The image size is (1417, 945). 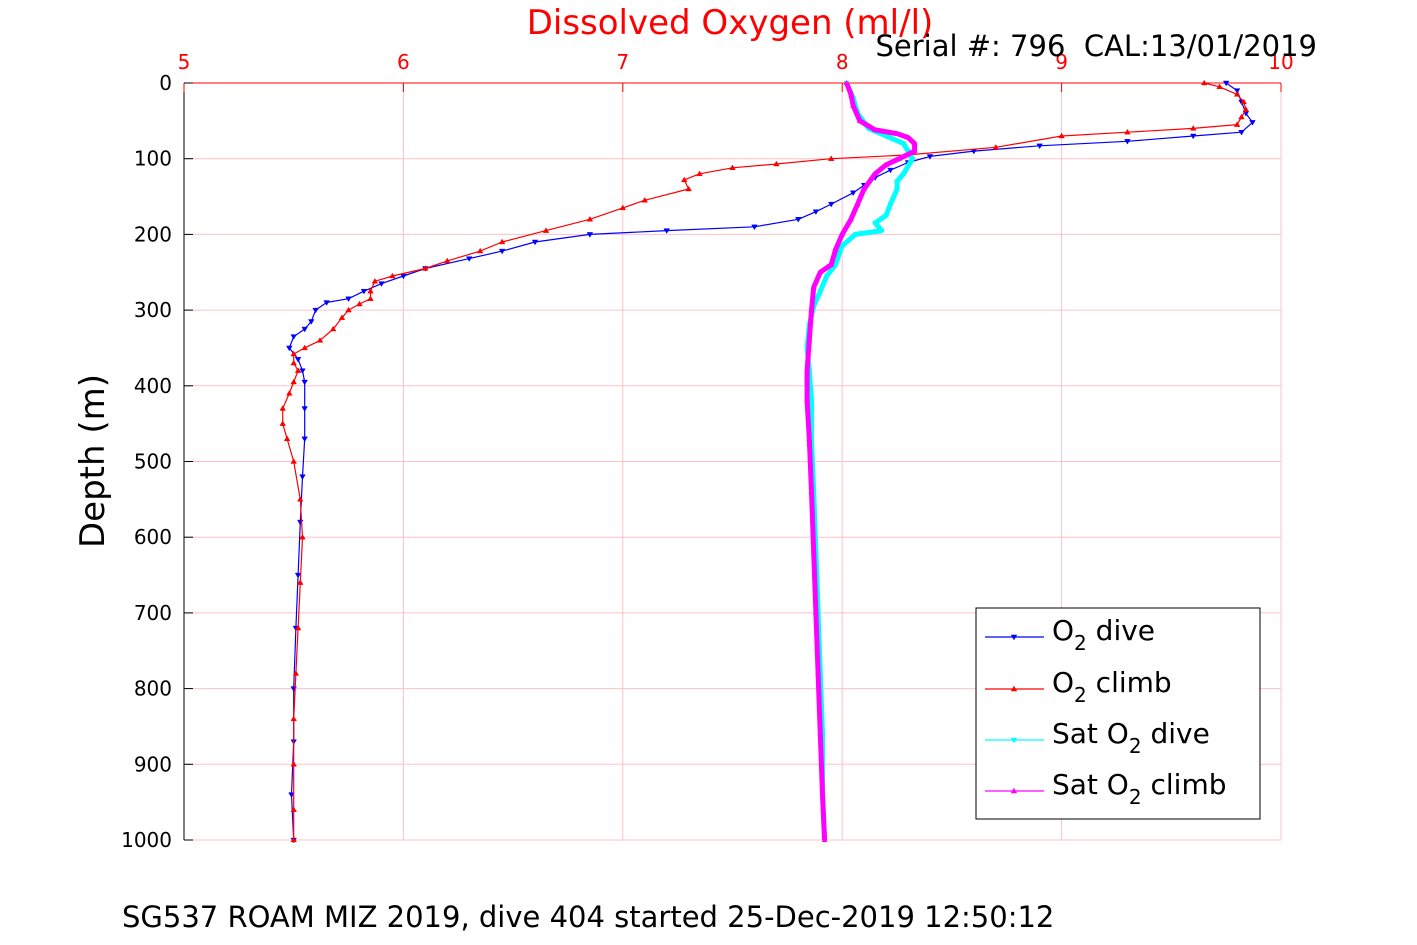 I want to click on legend: O2 dive O2 climb Sat O2 dive Sat O2 climb, so click(x=1118, y=713).